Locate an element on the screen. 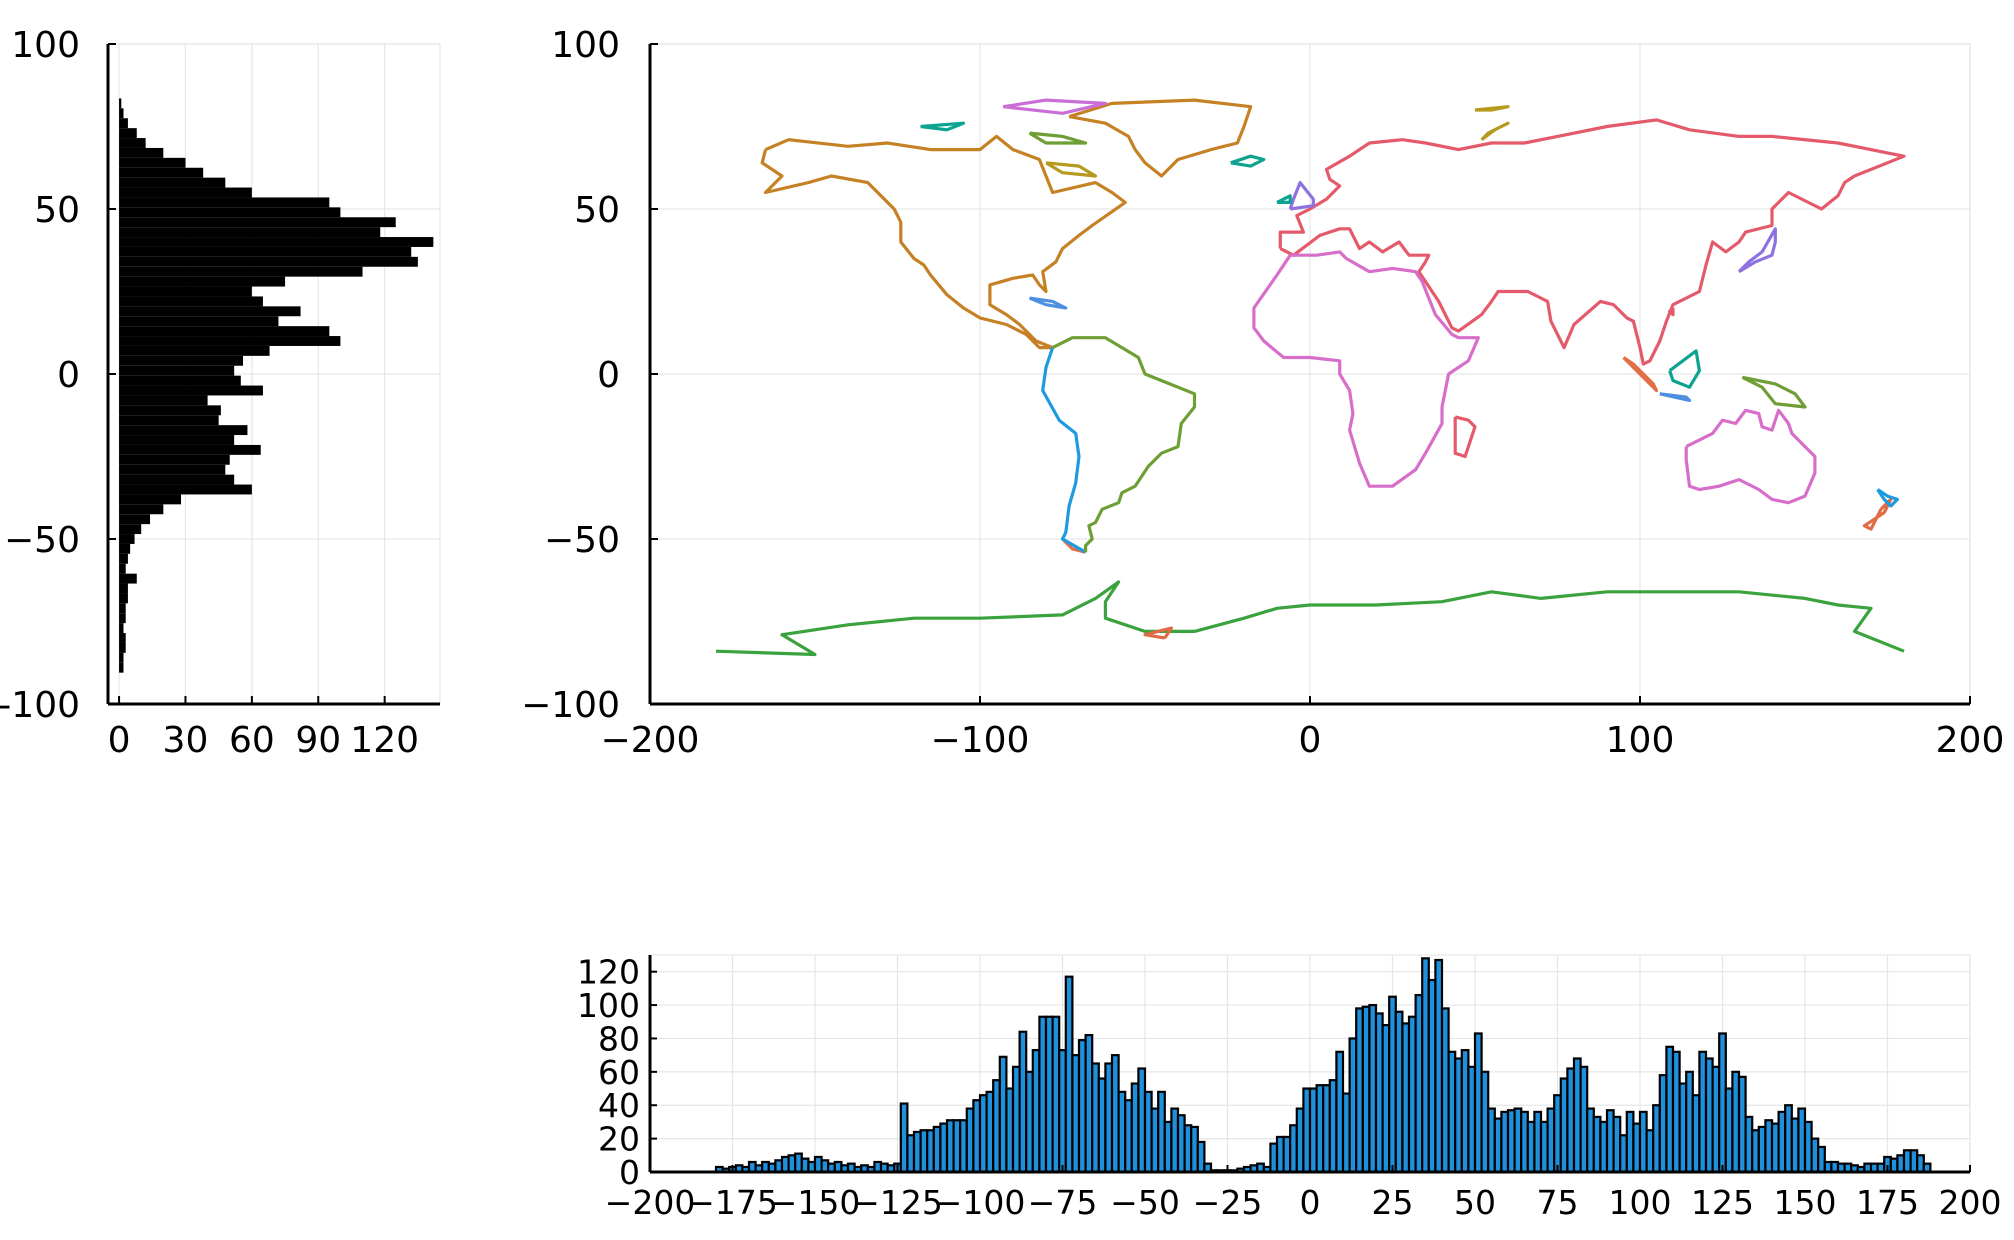  lat-x-tick-label: 120 is located at coordinates (384, 740).